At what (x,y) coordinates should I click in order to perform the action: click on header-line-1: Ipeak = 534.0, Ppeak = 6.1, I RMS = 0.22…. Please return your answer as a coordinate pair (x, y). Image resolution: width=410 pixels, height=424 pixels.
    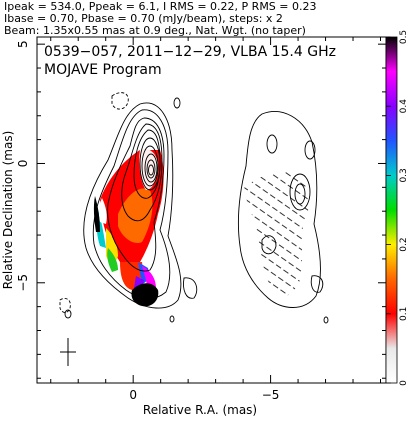
    Looking at the image, I should click on (160, 6).